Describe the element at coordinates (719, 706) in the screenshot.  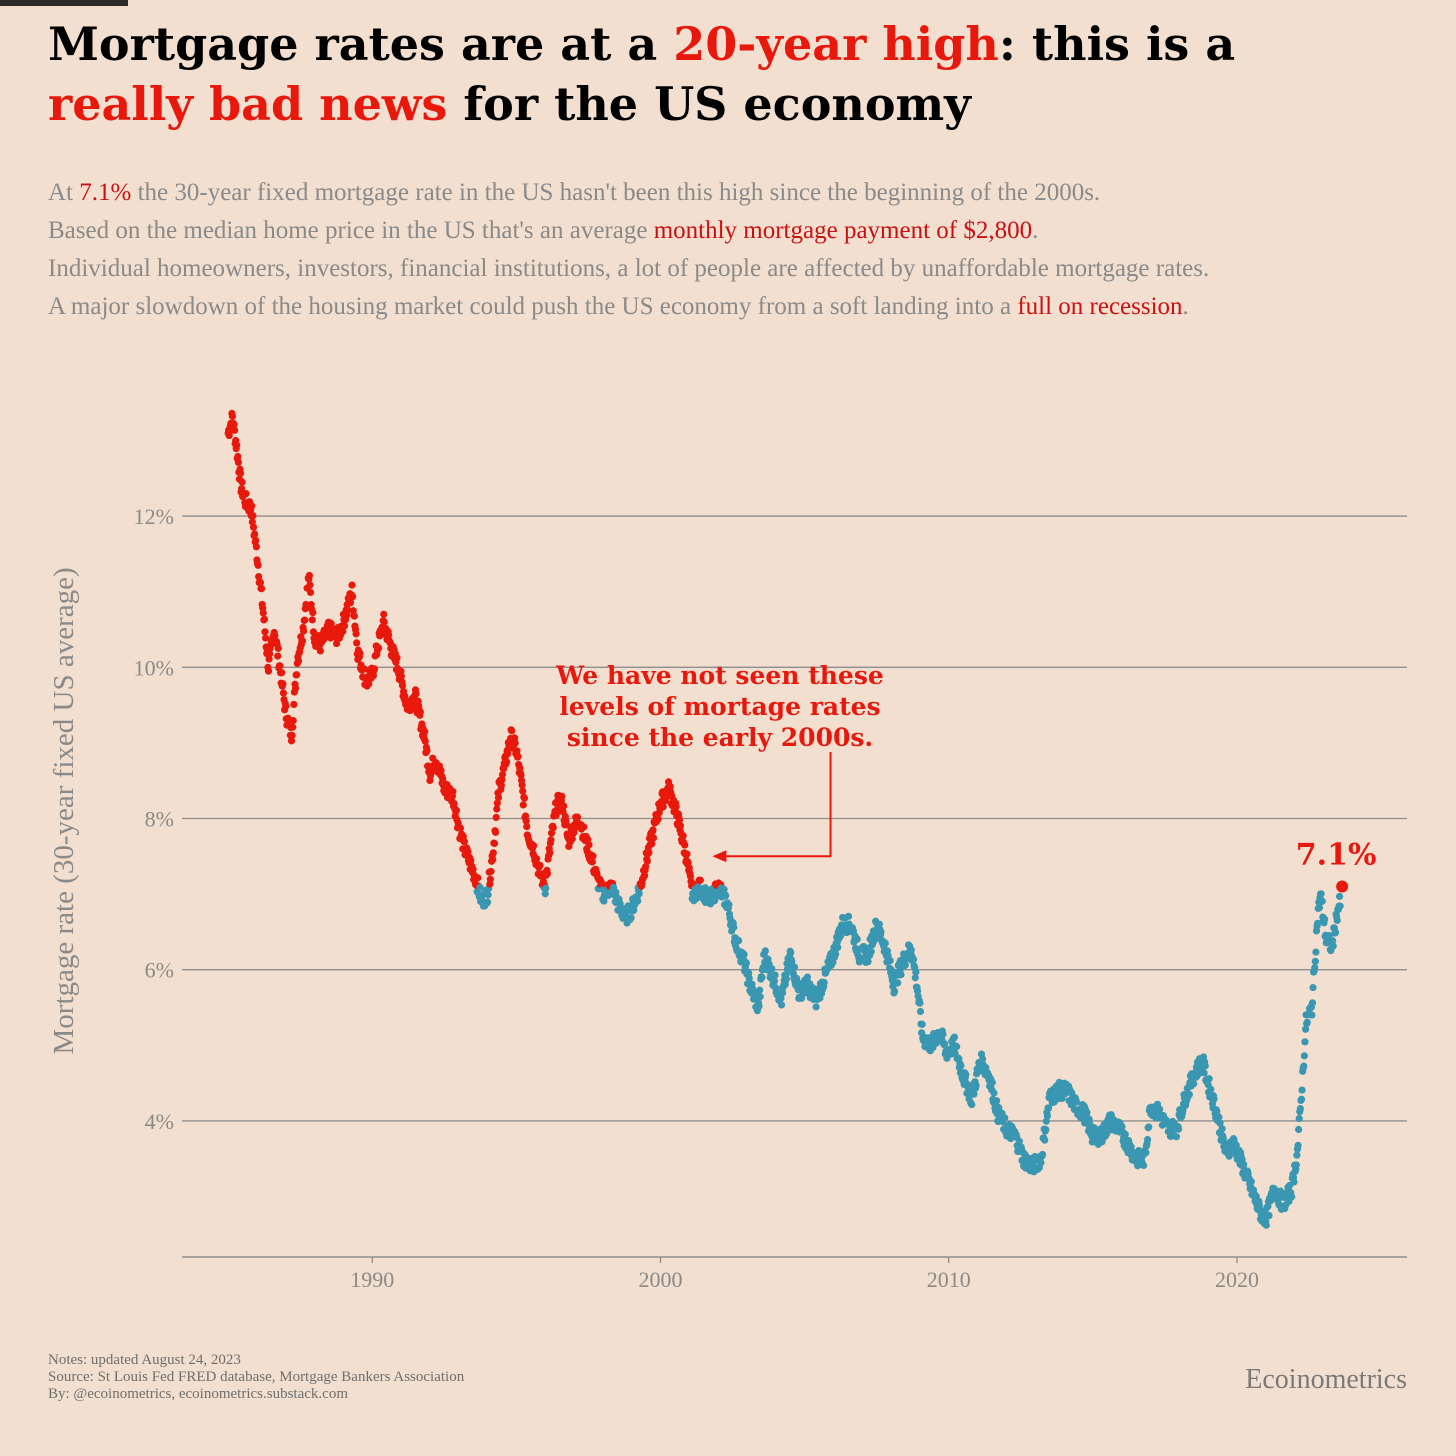
I see `annotation-text: levels of mortage rates` at that location.